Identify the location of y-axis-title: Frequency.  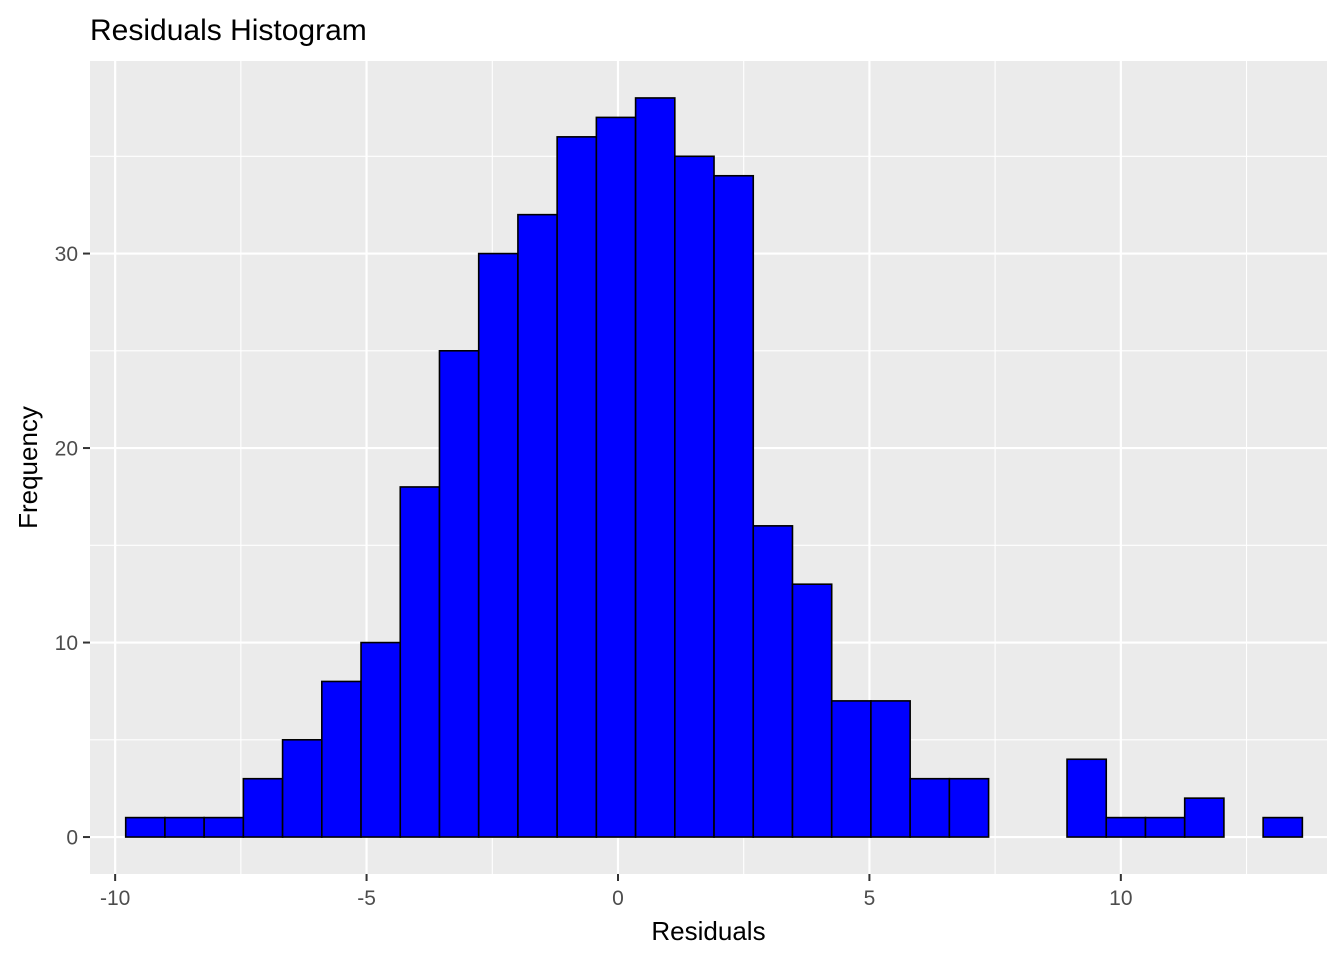
(28, 467).